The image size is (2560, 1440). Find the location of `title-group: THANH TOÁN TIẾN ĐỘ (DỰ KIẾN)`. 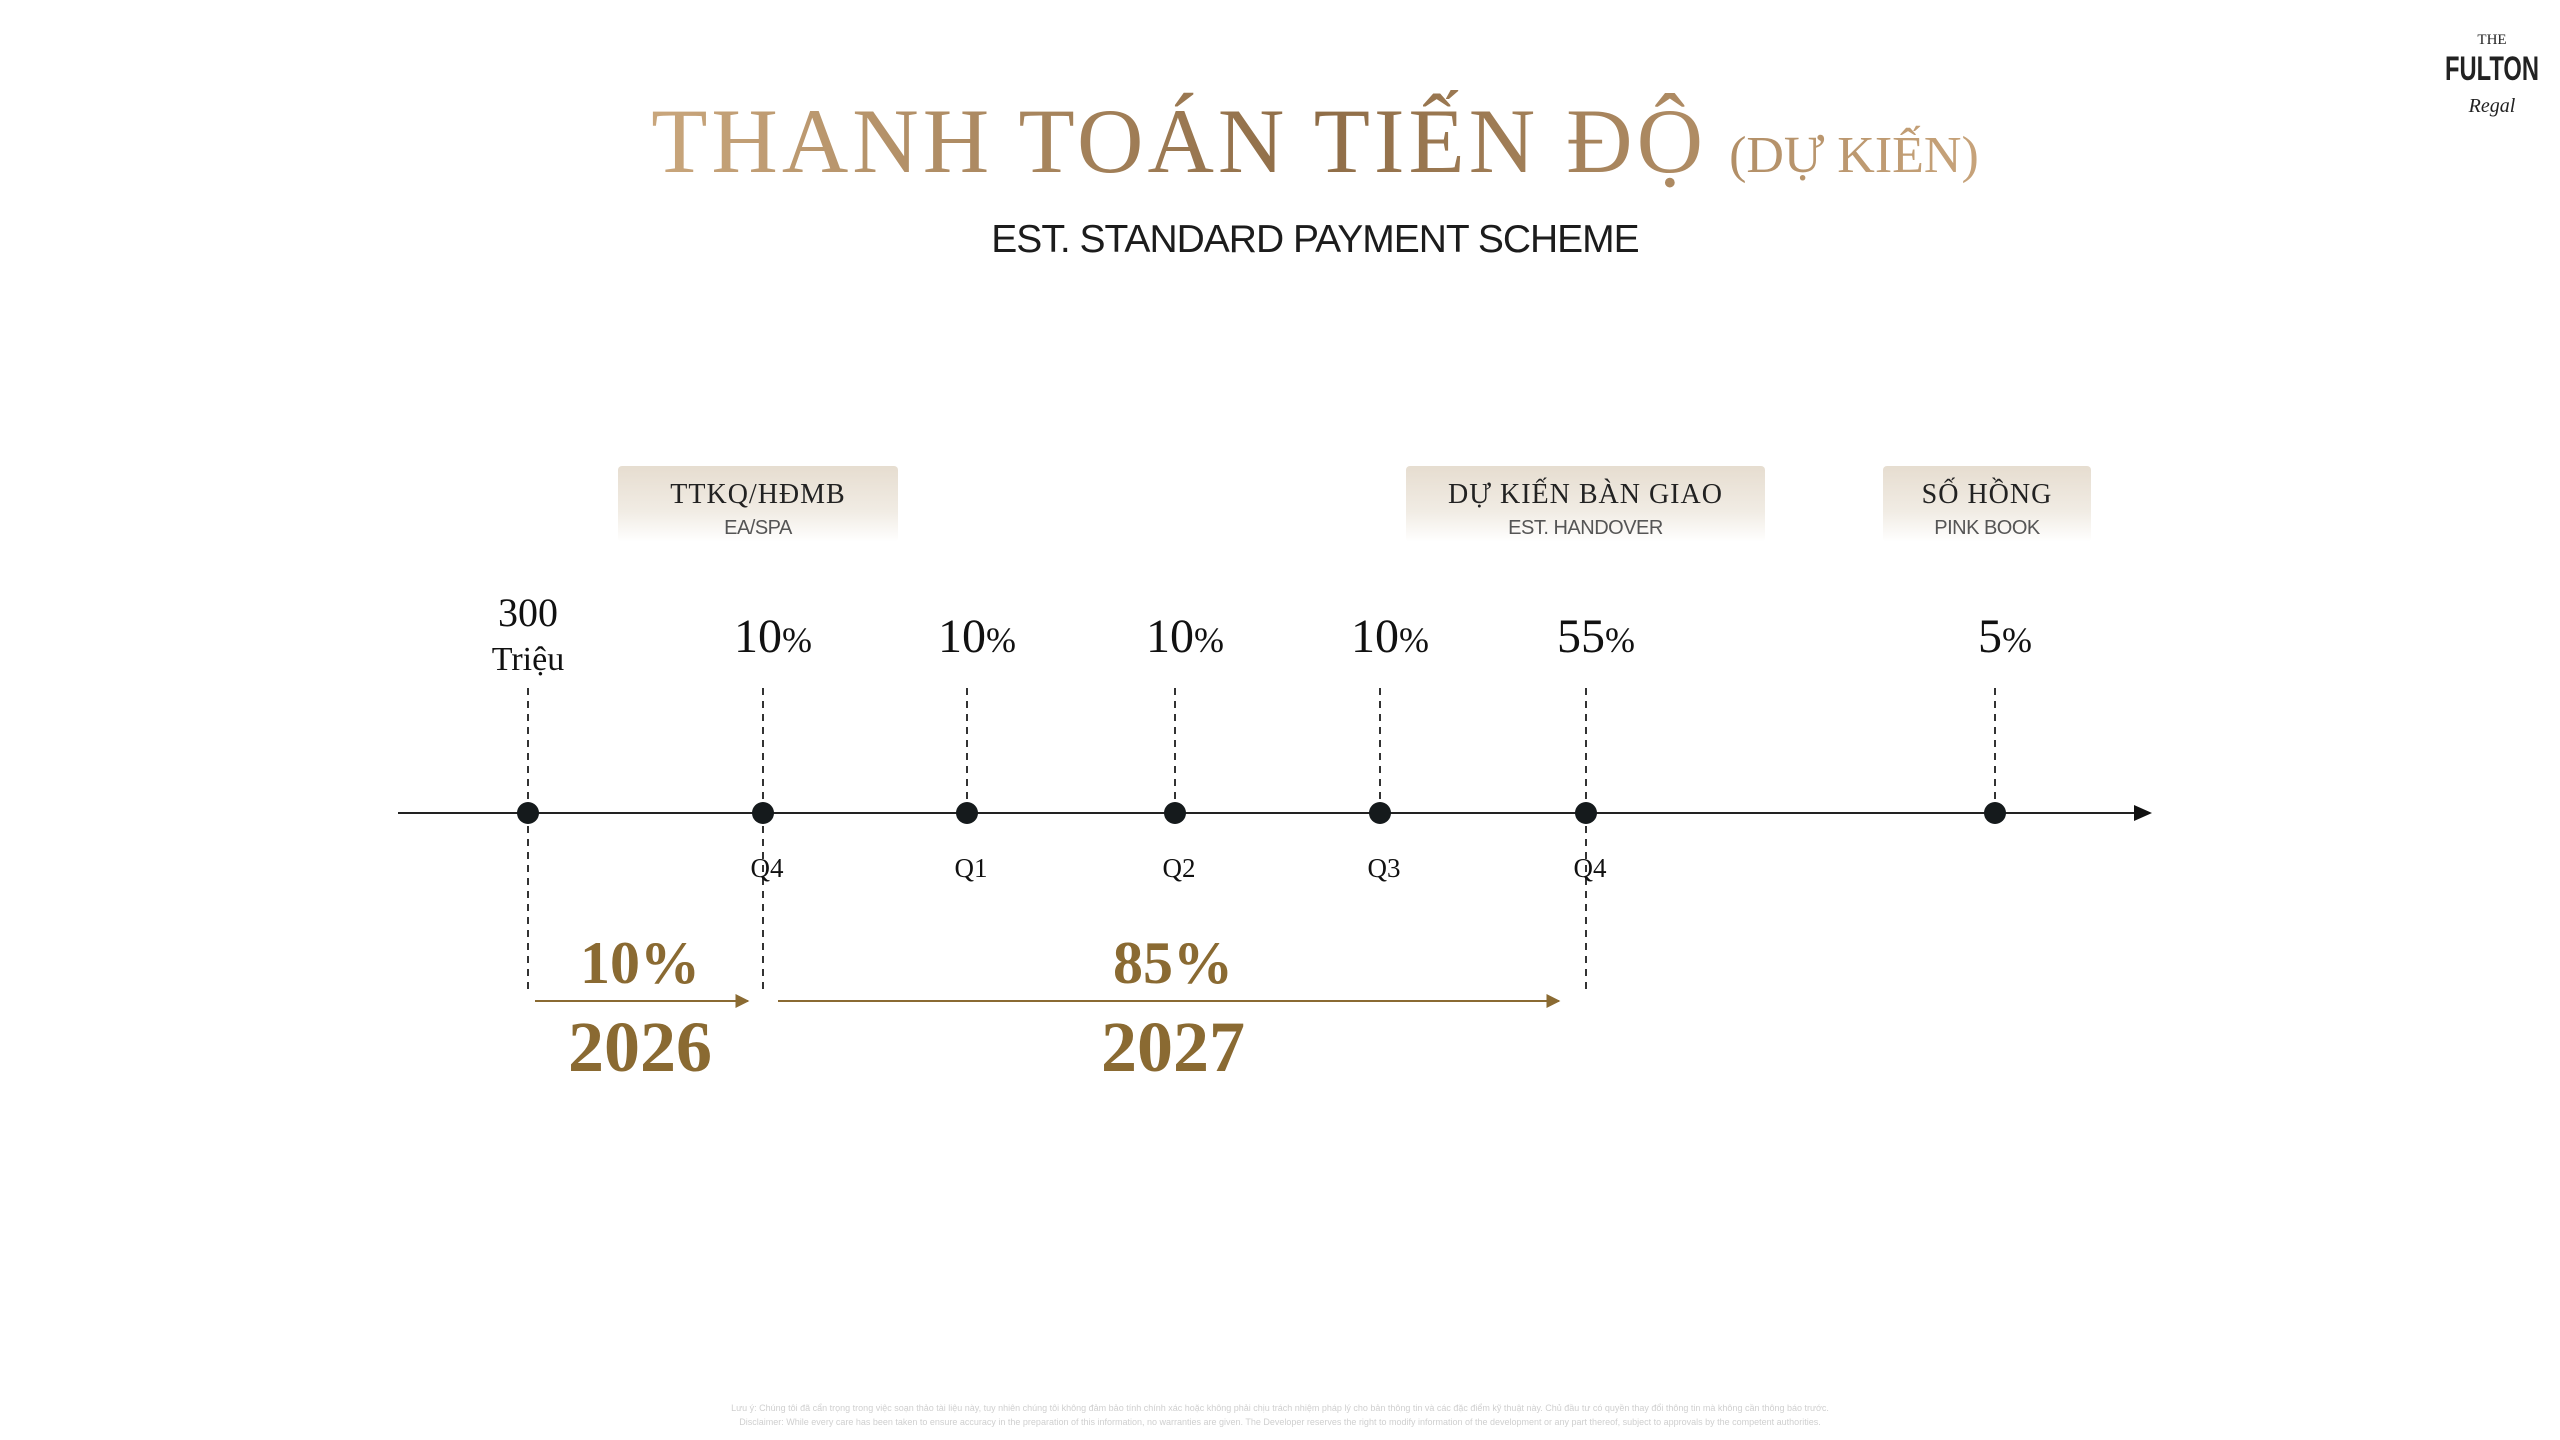

title-group: THANH TOÁN TIẾN ĐỘ (DỰ KIẾN) is located at coordinates (1315, 141).